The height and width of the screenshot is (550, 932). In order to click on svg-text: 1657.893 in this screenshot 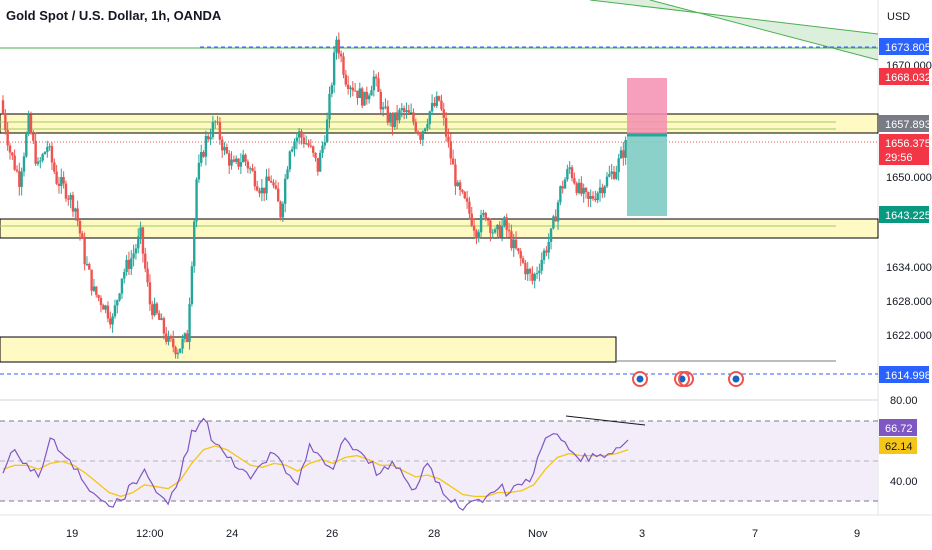, I will do `click(908, 125)`.